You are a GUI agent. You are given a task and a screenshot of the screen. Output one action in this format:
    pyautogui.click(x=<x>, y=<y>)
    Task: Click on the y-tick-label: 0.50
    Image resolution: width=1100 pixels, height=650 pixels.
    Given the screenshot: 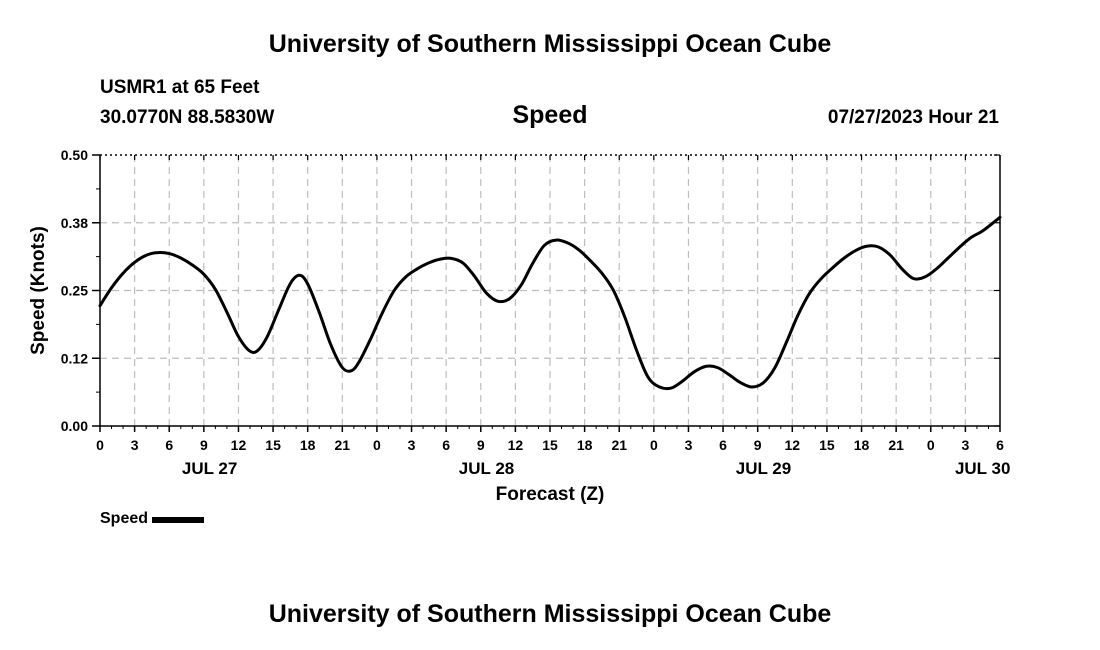 What is the action you would take?
    pyautogui.click(x=74, y=155)
    